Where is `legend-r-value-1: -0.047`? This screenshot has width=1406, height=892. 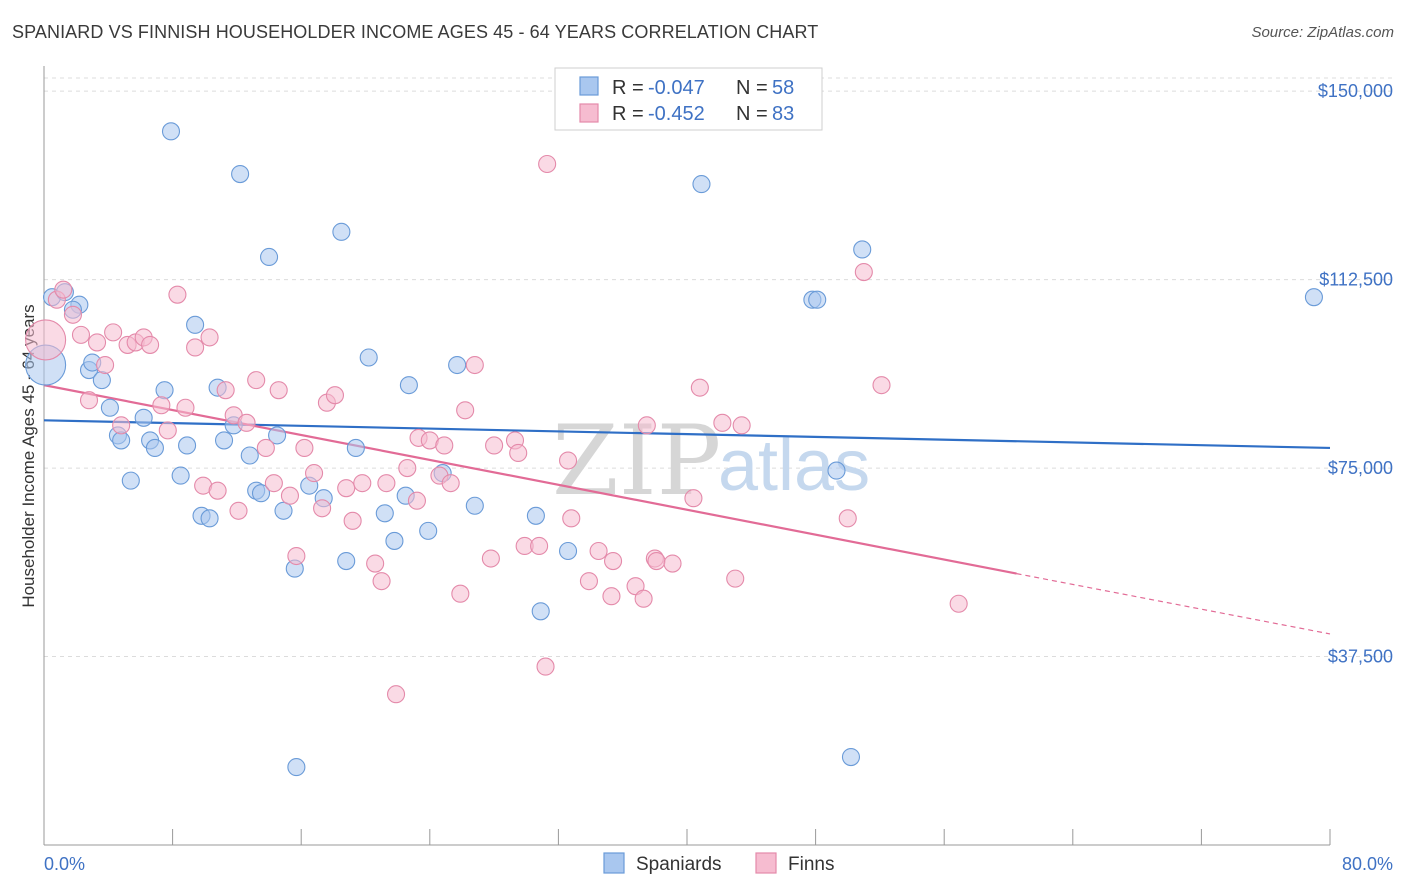
legend-r-value-1: -0.047 is located at coordinates (676, 88).